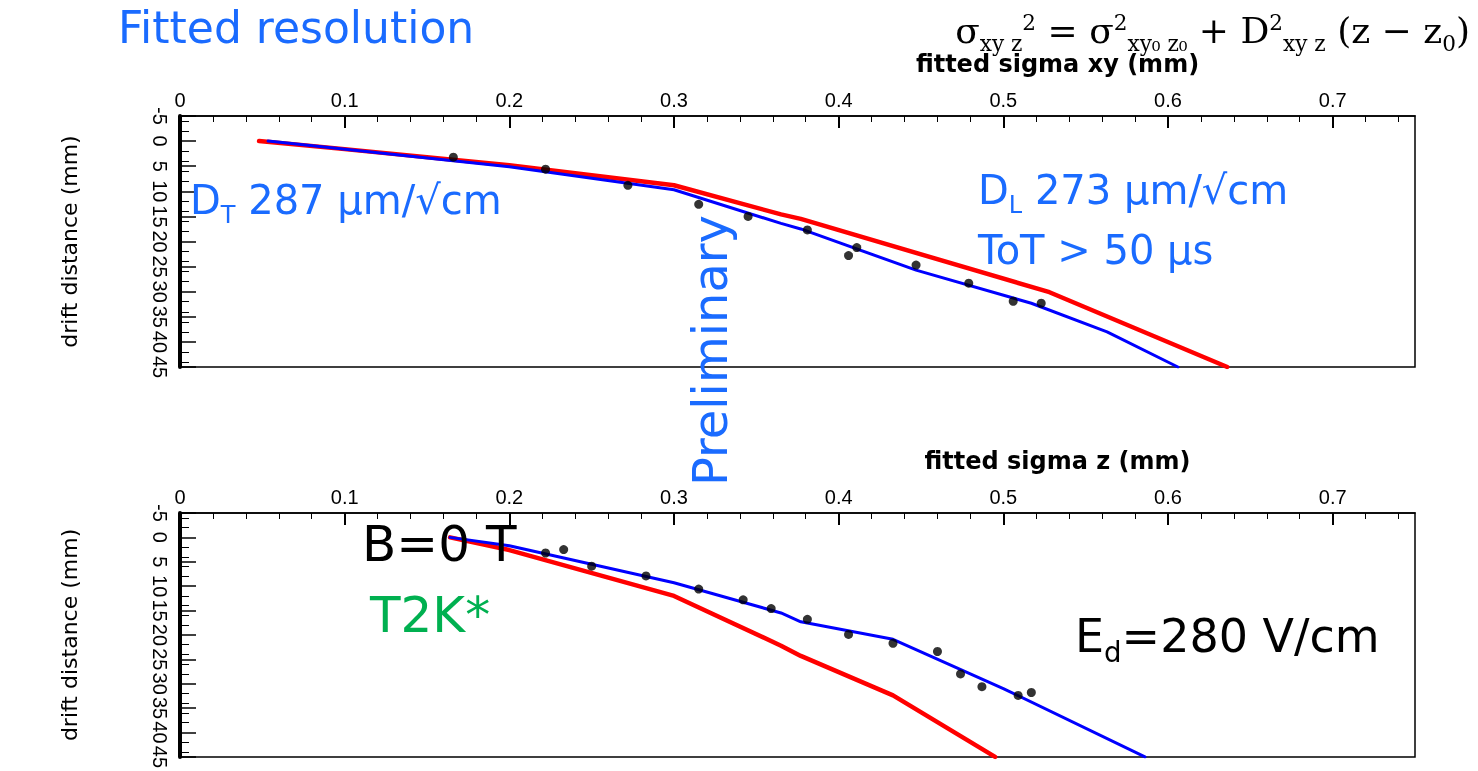  I want to click on annotation: T2K*, so click(430, 615).